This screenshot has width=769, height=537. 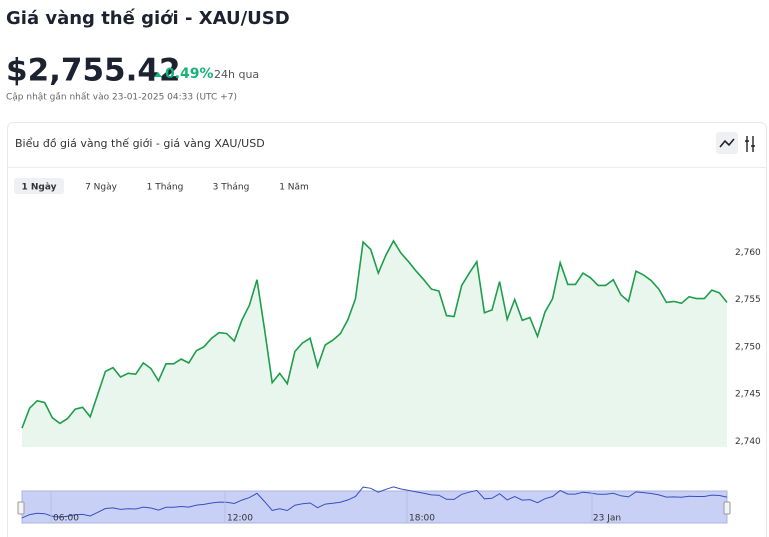 What do you see at coordinates (748, 253) in the screenshot?
I see `y-tick-label: 2,760` at bounding box center [748, 253].